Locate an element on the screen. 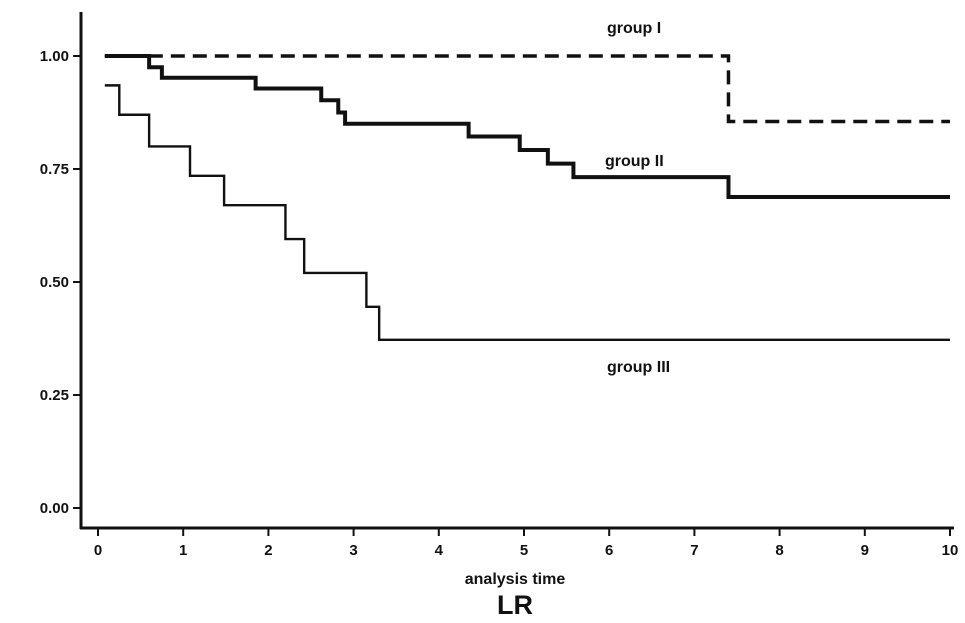 The image size is (965, 623). series-label-group-ii: group II is located at coordinates (634, 161).